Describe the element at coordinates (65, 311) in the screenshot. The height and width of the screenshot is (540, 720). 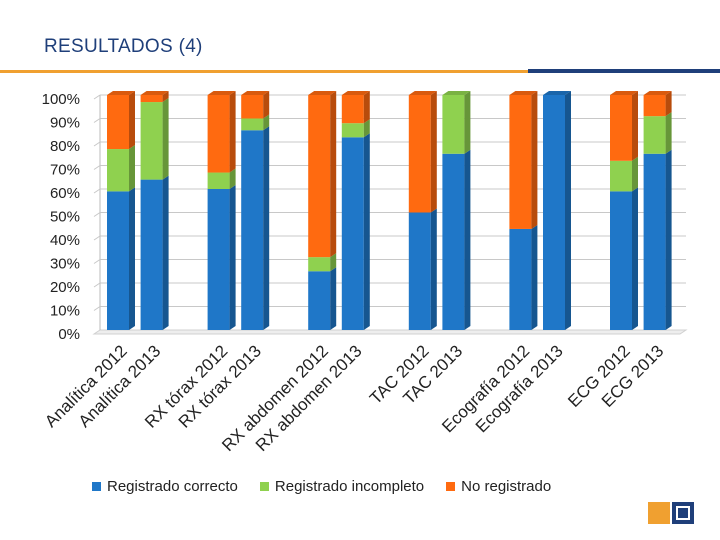
I see `y-tick-label: 10%` at that location.